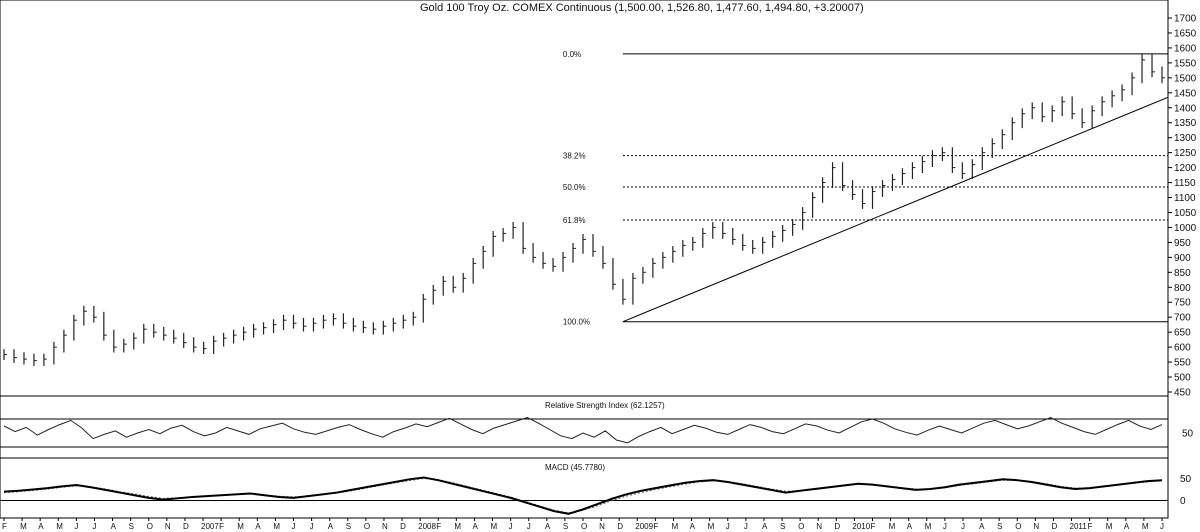  I want to click on macd-y-tick-label: 0, so click(1183, 501).